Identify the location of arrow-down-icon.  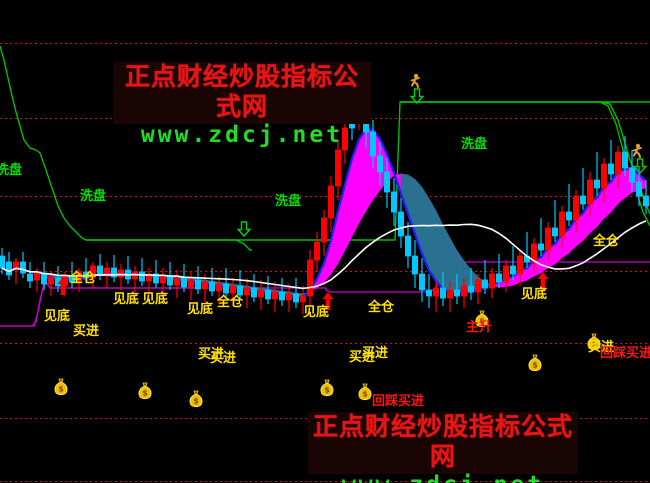
(417, 96).